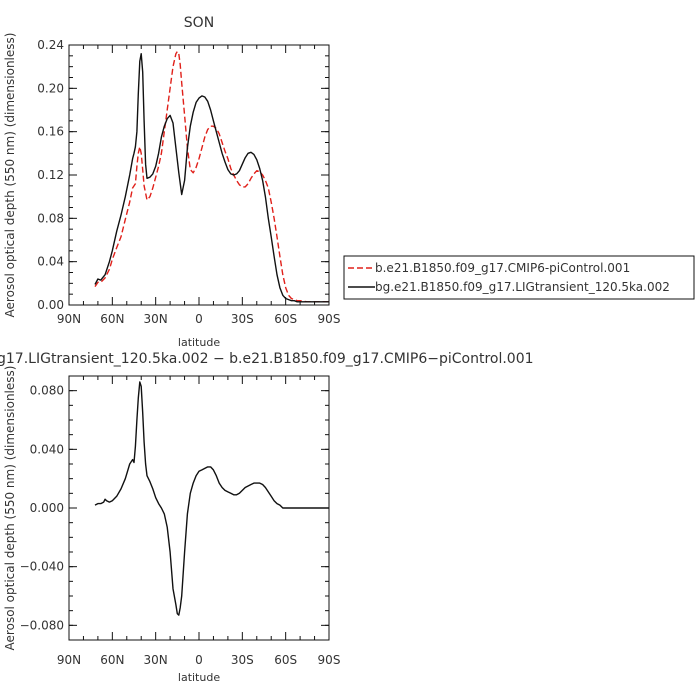  What do you see at coordinates (50, 305) in the screenshot?
I see `y-tick-label: 0.00` at bounding box center [50, 305].